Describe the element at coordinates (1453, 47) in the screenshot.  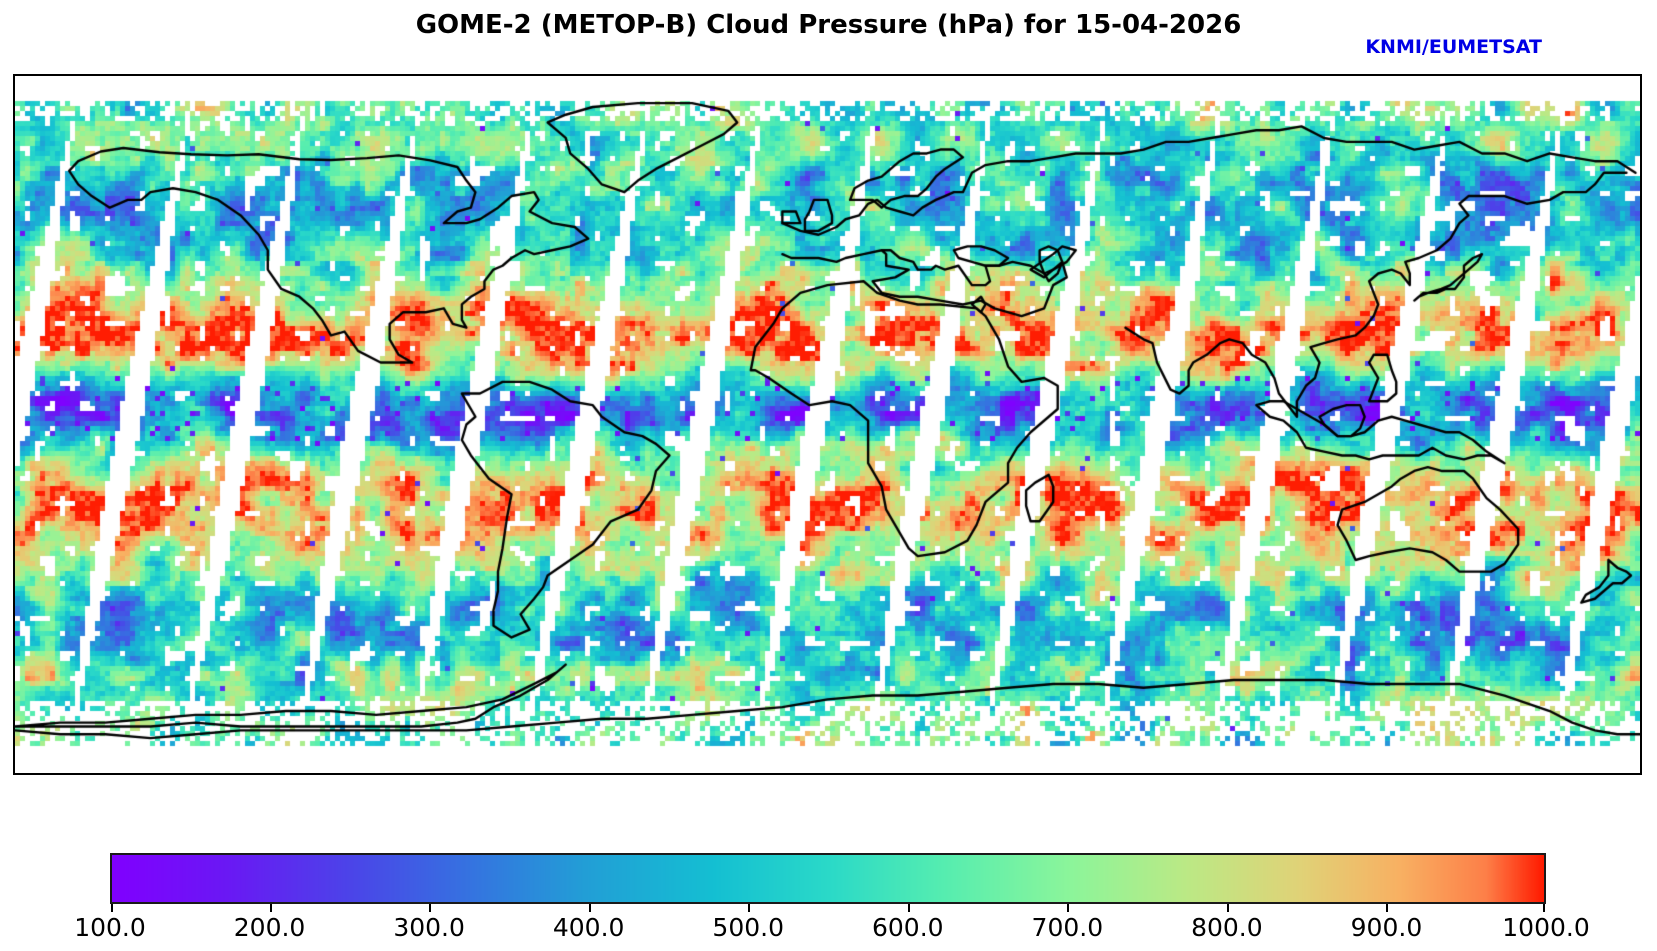
I see `credit-label: KNMI/EUMETSAT` at that location.